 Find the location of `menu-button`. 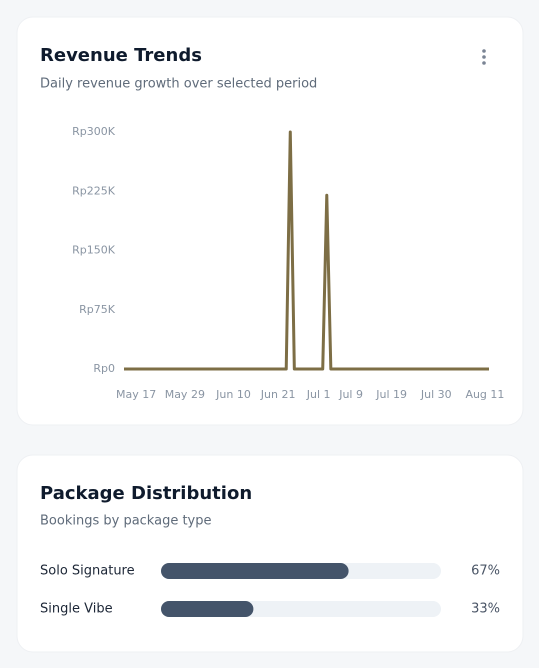

menu-button is located at coordinates (484, 57).